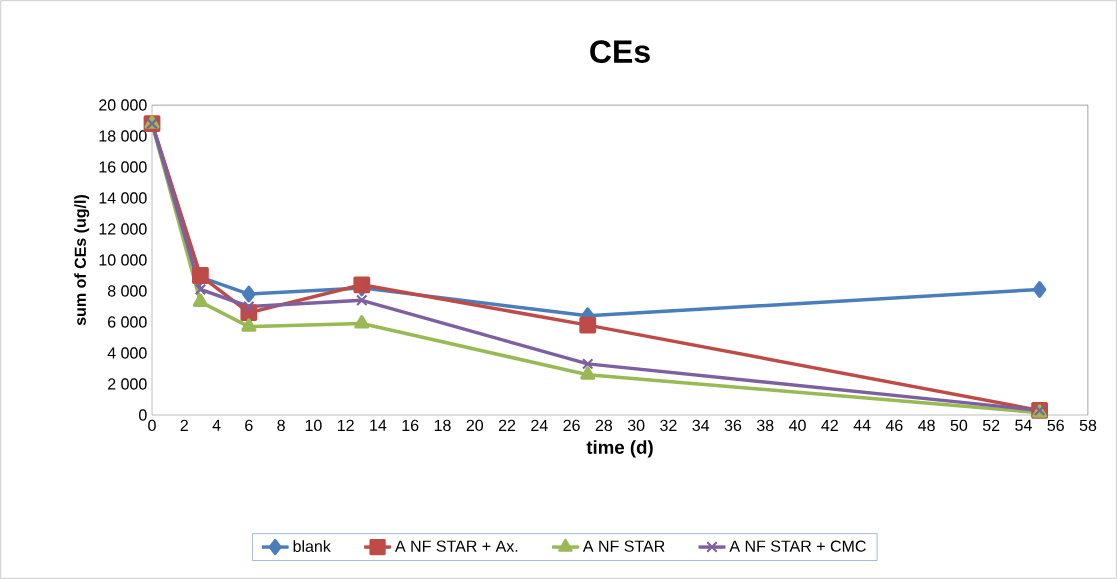 This screenshot has height=579, width=1117. Describe the element at coordinates (123, 198) in the screenshot. I see `y-tick-label: 14 000` at that location.